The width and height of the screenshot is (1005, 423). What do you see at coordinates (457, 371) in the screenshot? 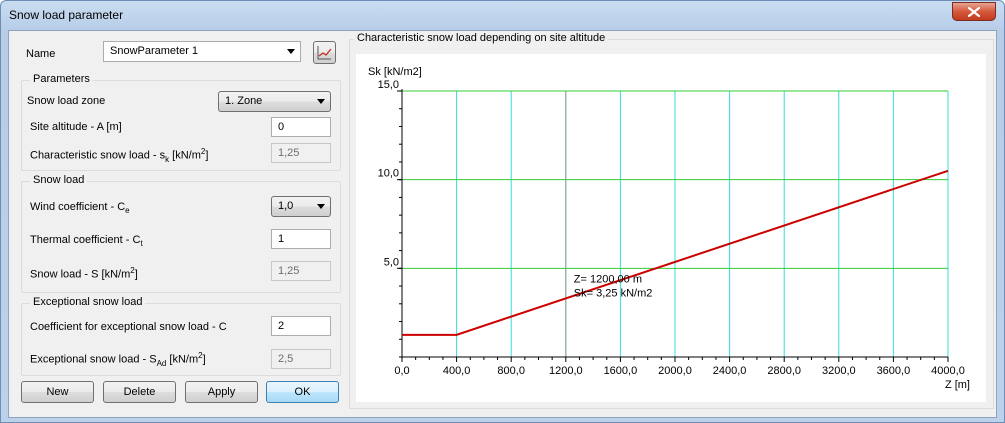
I see `x-tick-label: 400,0` at bounding box center [457, 371].